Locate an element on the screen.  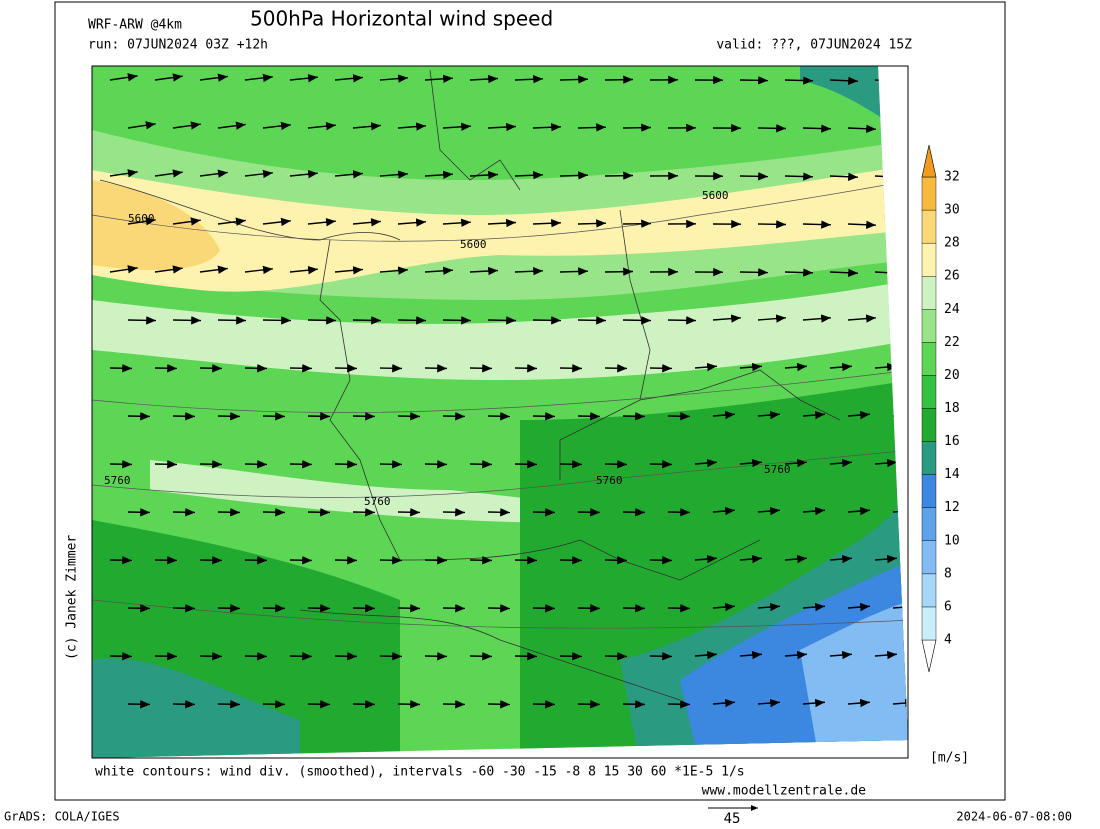
colorbar-label: 16 is located at coordinates (952, 441).